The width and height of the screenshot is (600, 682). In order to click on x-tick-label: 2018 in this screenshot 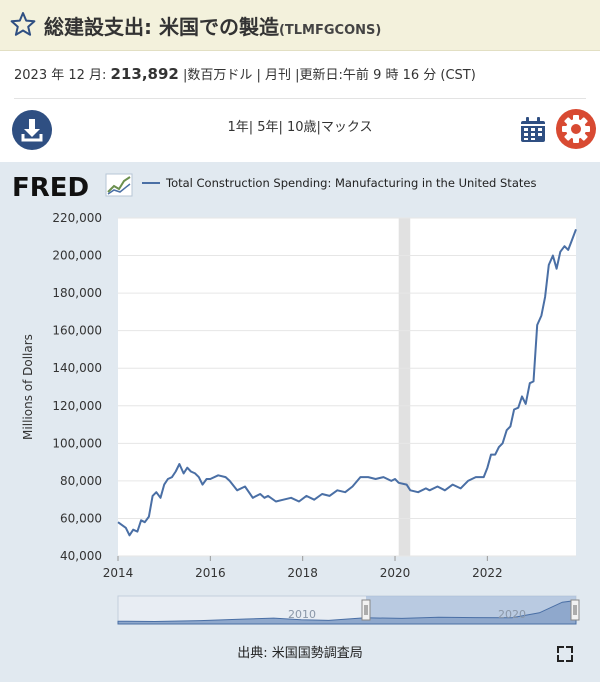, I will do `click(302, 573)`.